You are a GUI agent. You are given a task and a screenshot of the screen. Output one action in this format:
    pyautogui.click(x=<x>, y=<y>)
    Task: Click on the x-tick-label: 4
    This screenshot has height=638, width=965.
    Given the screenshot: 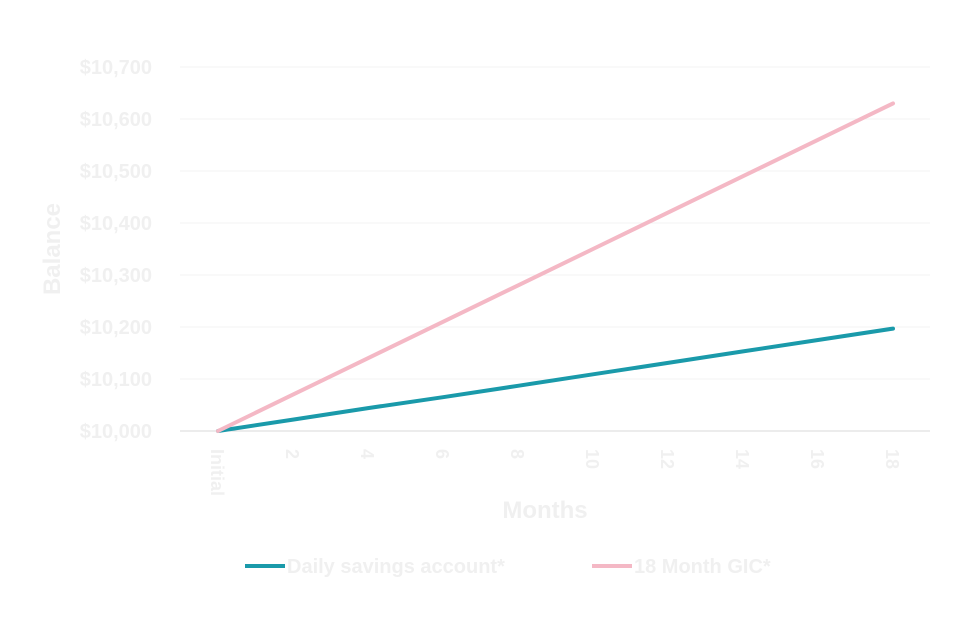 What is the action you would take?
    pyautogui.click(x=367, y=454)
    